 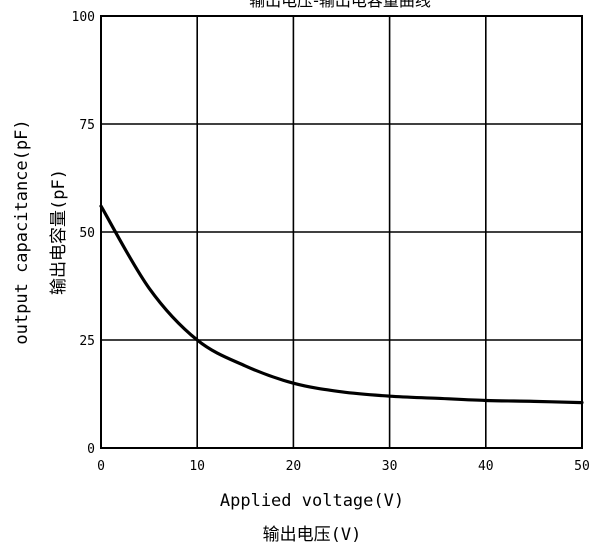 I want to click on y-axis-label: output capacitance(pF), so click(x=22, y=231).